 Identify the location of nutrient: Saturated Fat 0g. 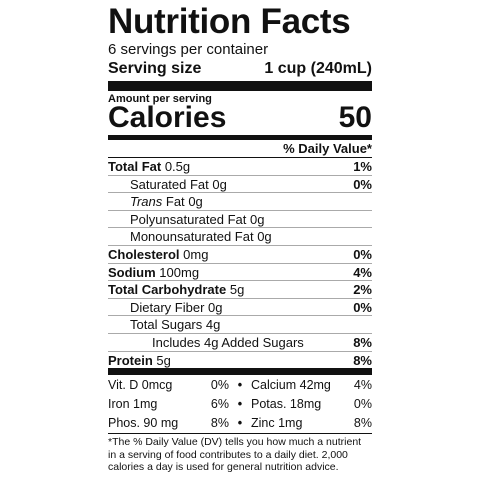
(167, 184).